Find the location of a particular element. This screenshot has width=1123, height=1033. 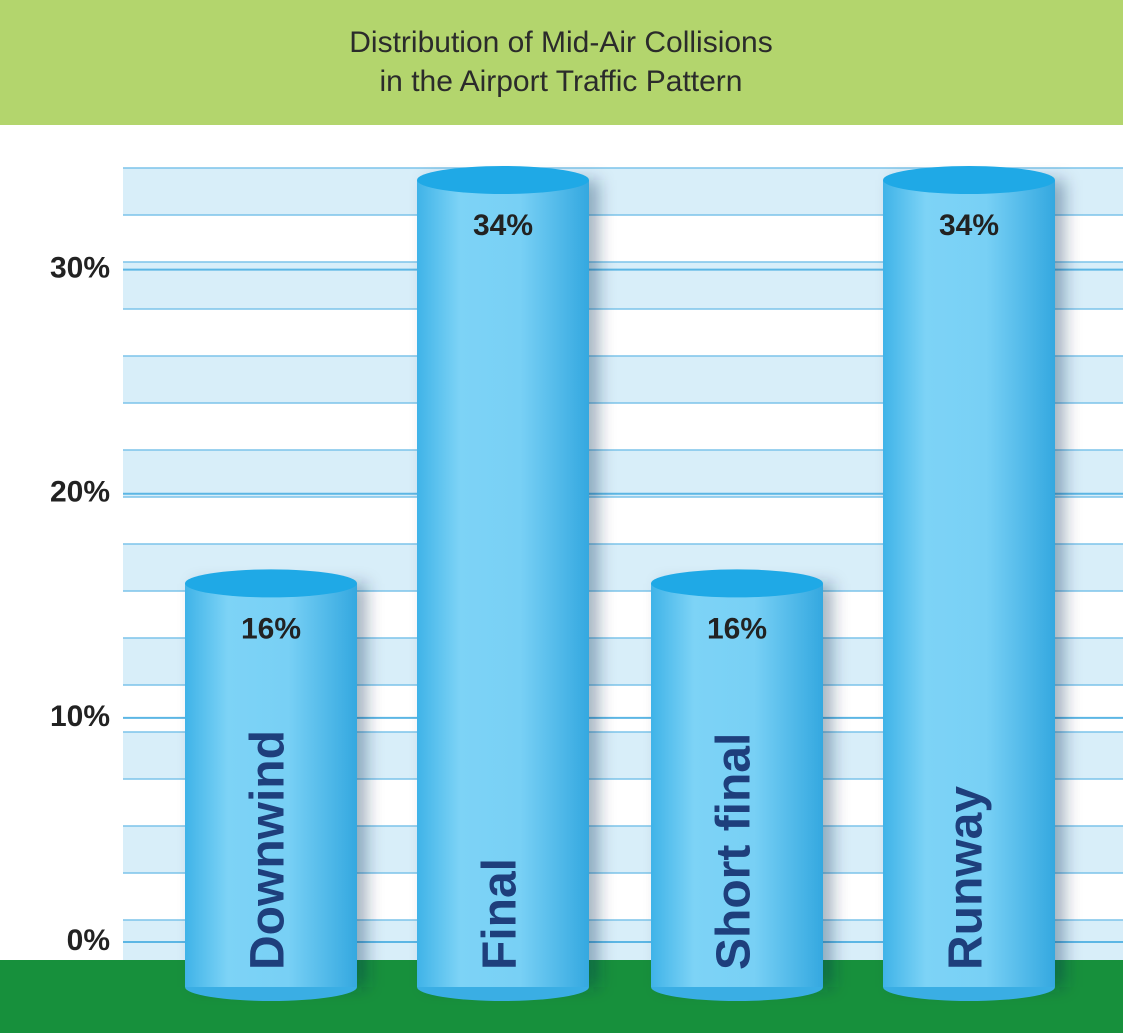

chart-title: Distribution of Mid-Air Collisions is located at coordinates (560, 42).